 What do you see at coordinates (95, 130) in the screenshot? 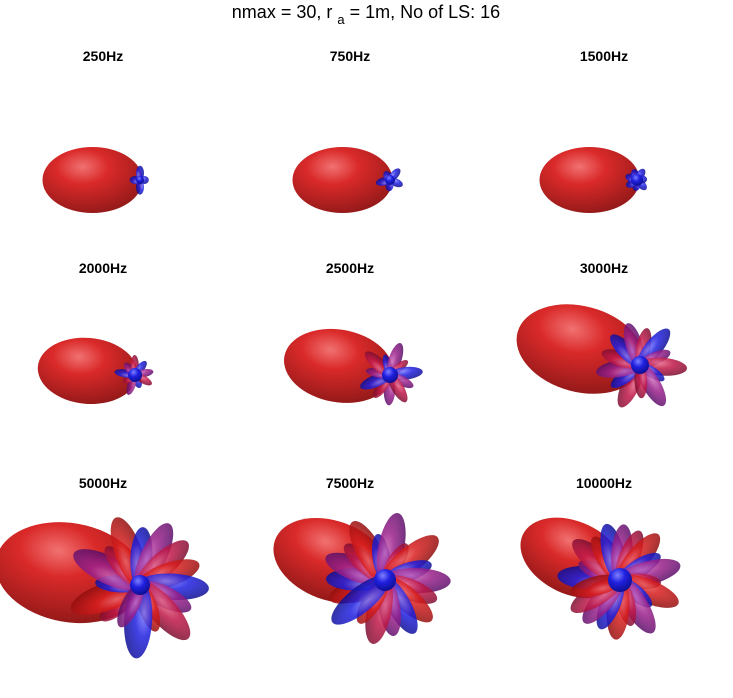
I see `panel: 250Hz` at bounding box center [95, 130].